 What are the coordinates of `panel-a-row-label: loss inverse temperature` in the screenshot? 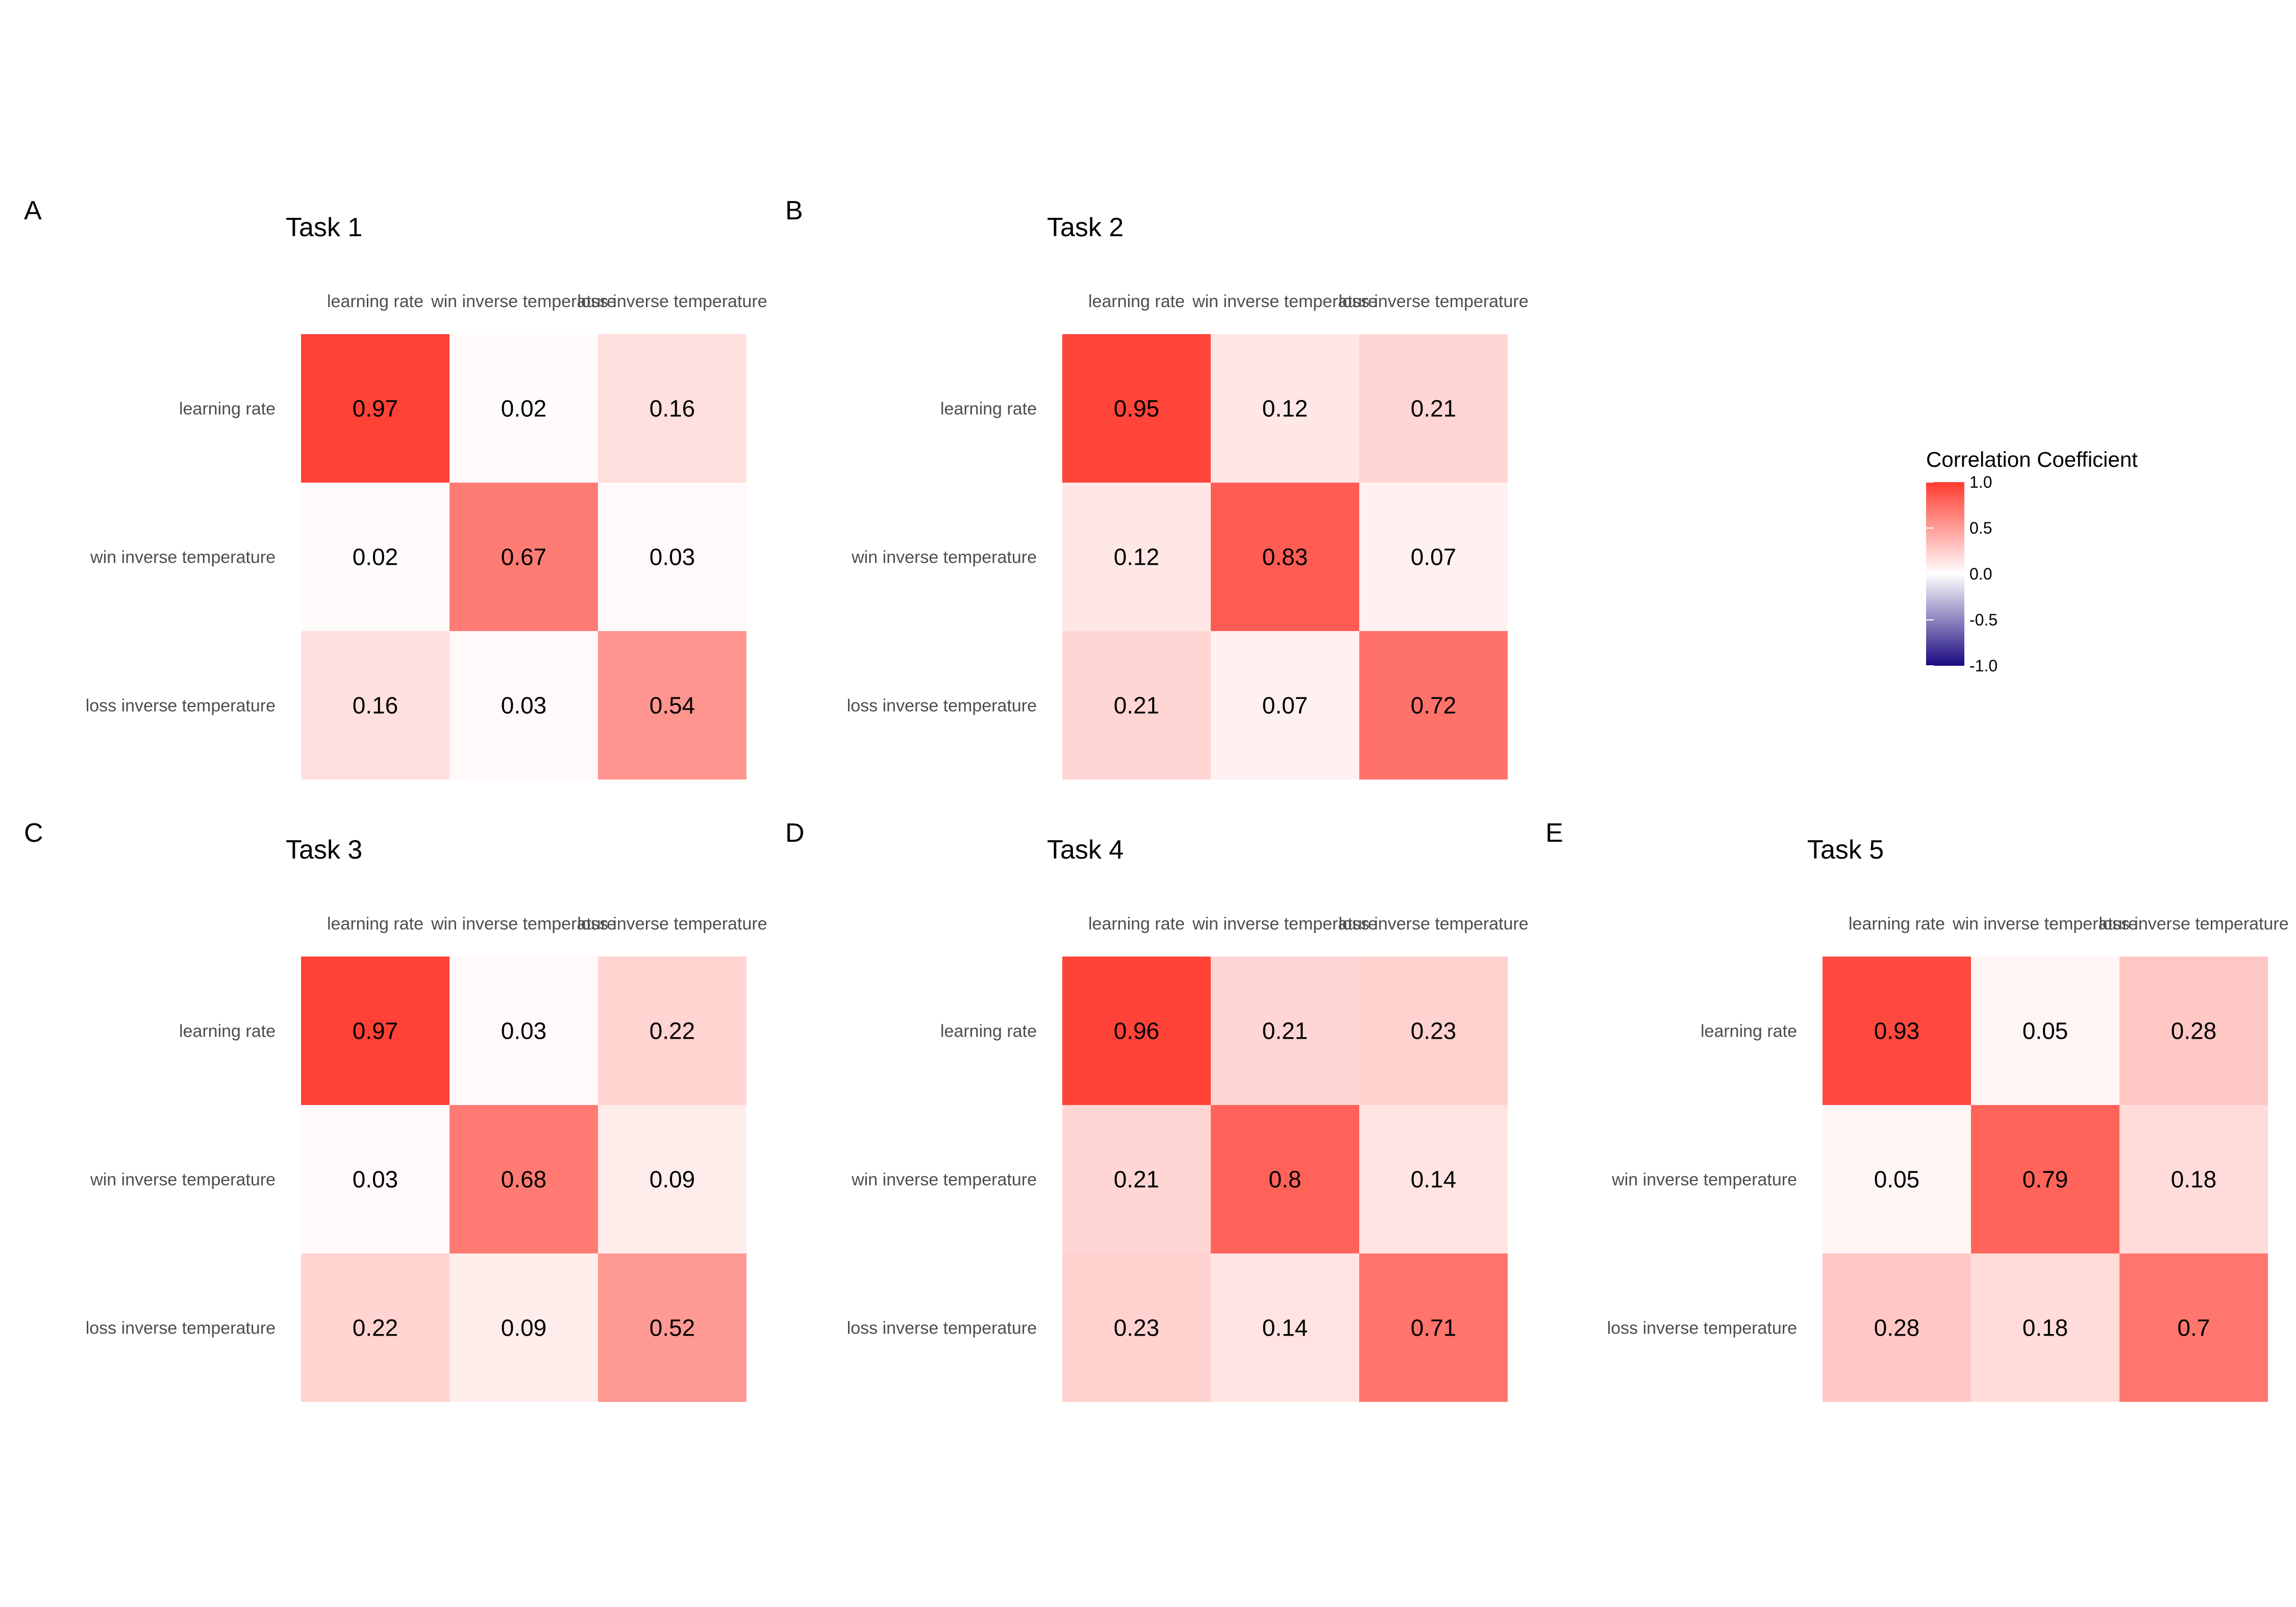 It's located at (181, 706).